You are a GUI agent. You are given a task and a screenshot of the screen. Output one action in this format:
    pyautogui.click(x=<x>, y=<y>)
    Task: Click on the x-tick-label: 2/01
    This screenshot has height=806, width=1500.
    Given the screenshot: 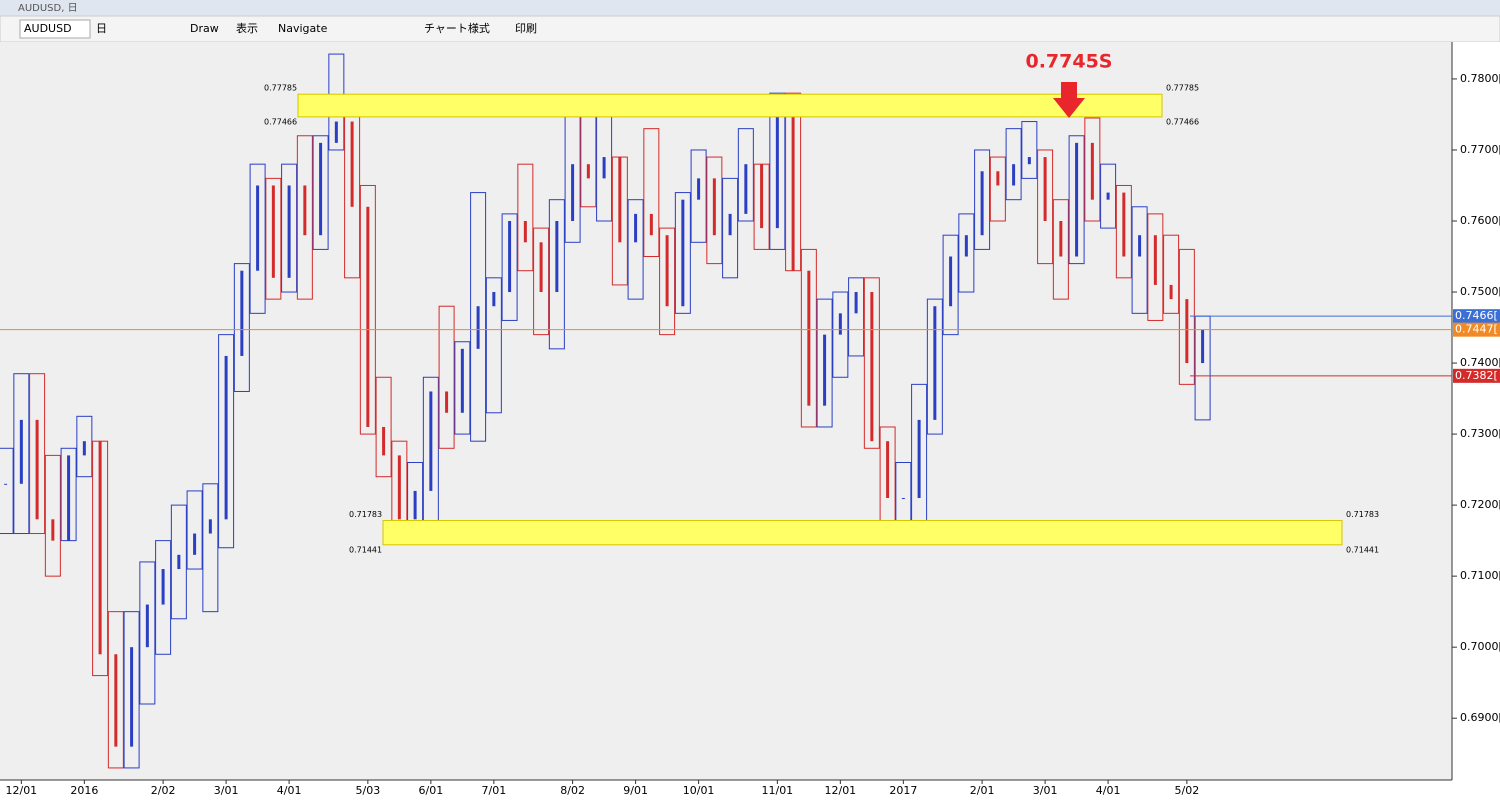 What is the action you would take?
    pyautogui.click(x=982, y=790)
    